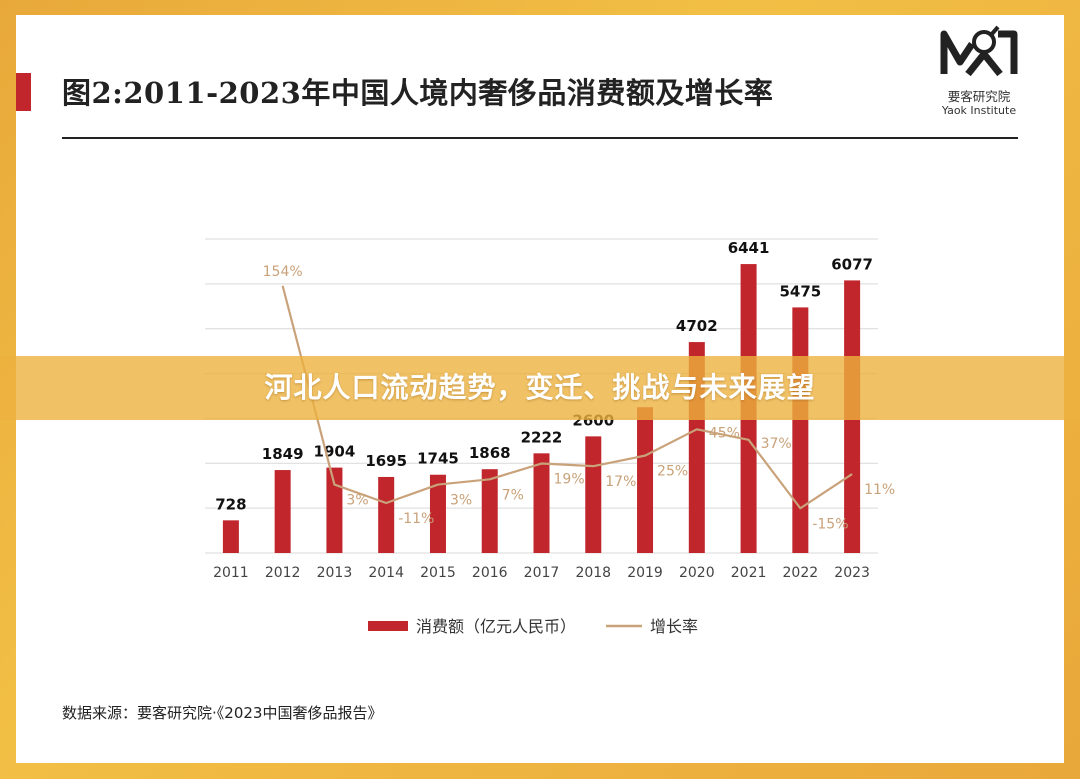 This screenshot has width=1080, height=779. What do you see at coordinates (697, 326) in the screenshot?
I see `bar-value-label: 4702` at bounding box center [697, 326].